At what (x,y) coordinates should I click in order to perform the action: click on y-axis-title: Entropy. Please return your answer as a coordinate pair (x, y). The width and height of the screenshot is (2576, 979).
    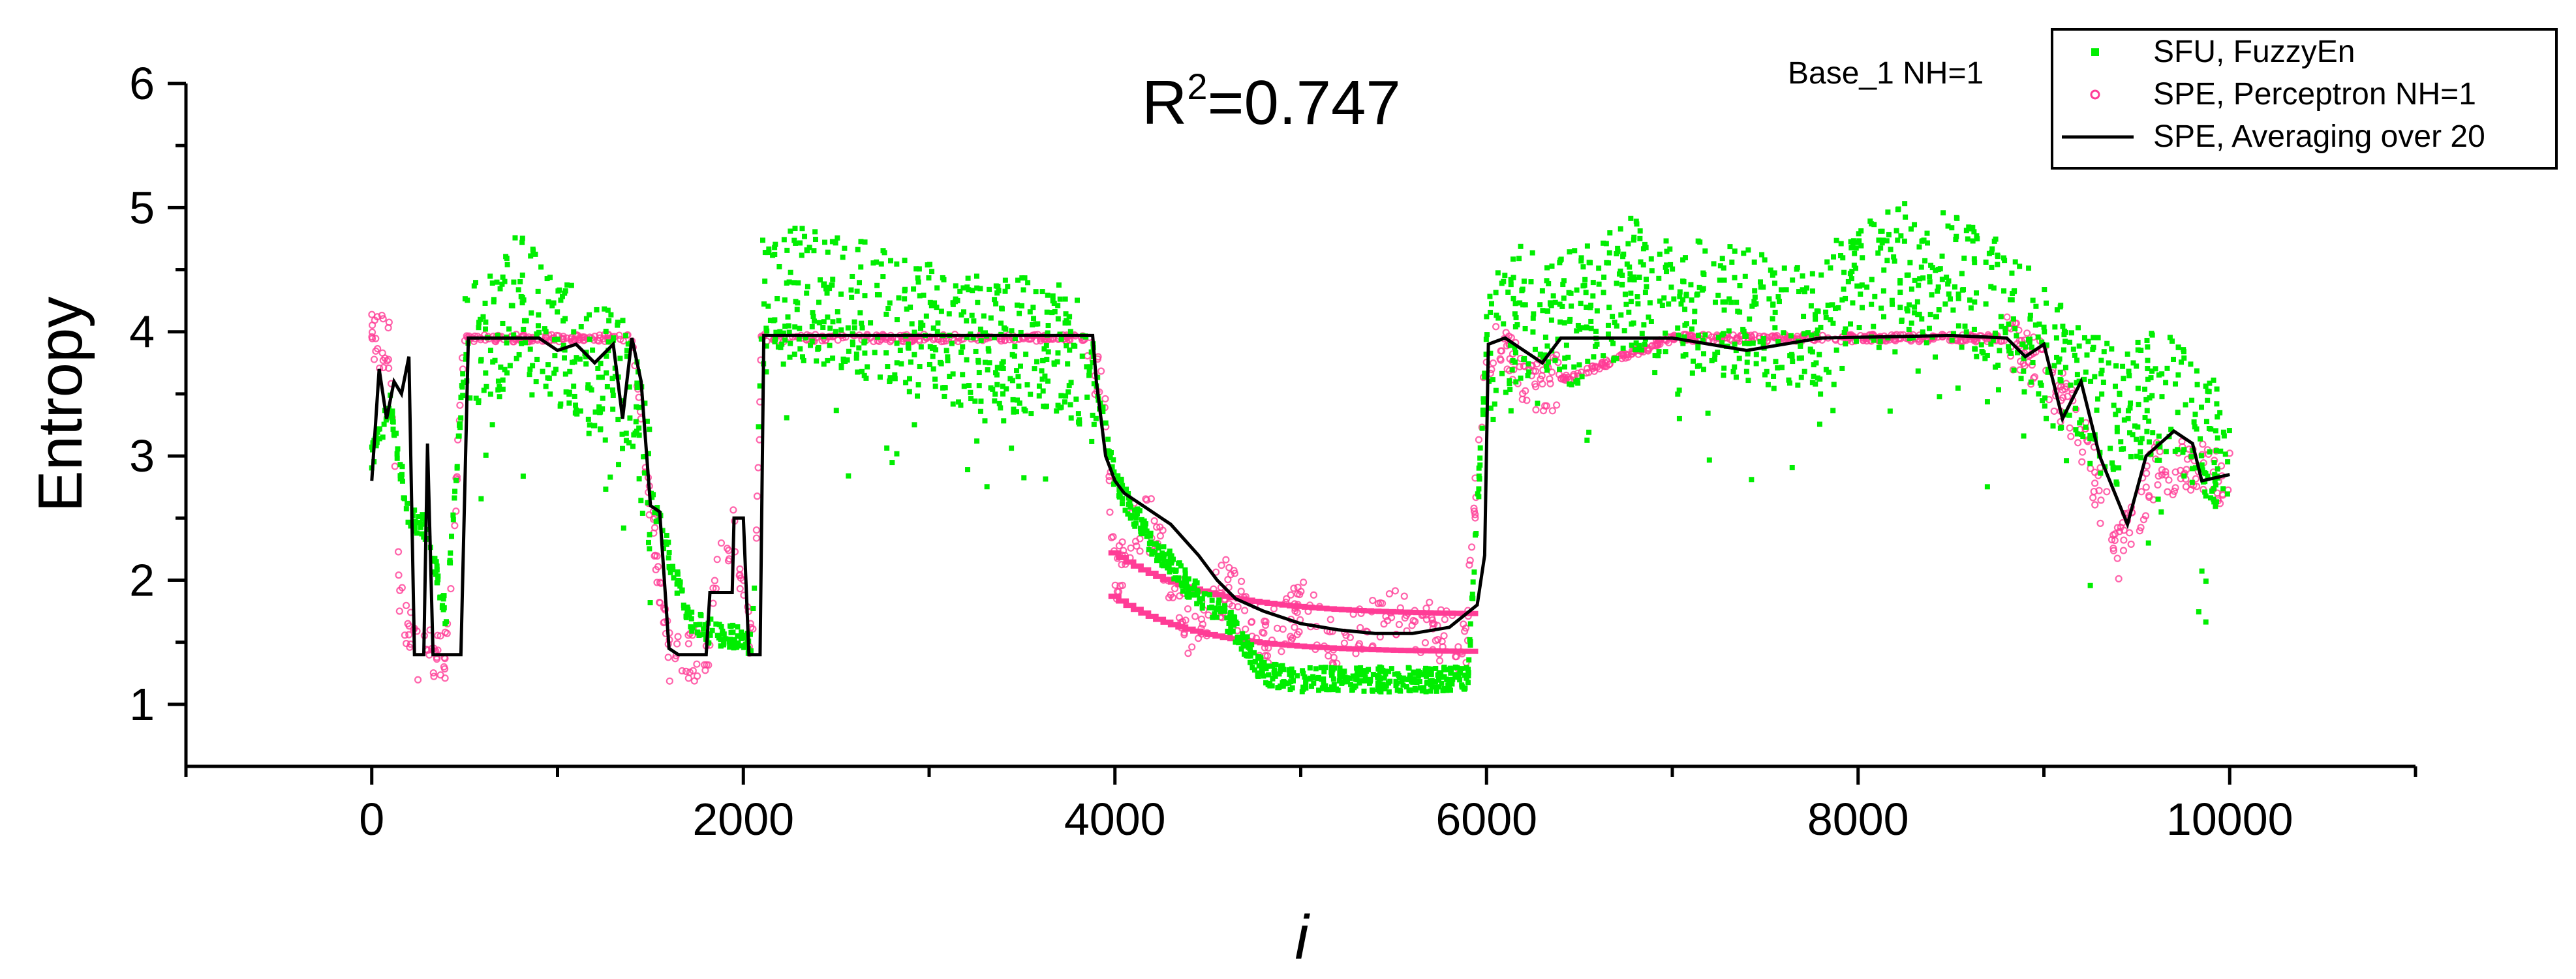
    Looking at the image, I should click on (60, 405).